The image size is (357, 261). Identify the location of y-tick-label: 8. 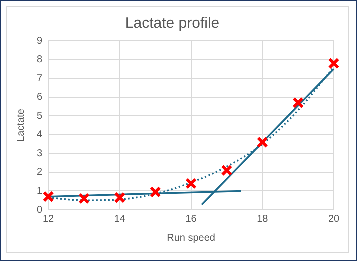
(40, 60).